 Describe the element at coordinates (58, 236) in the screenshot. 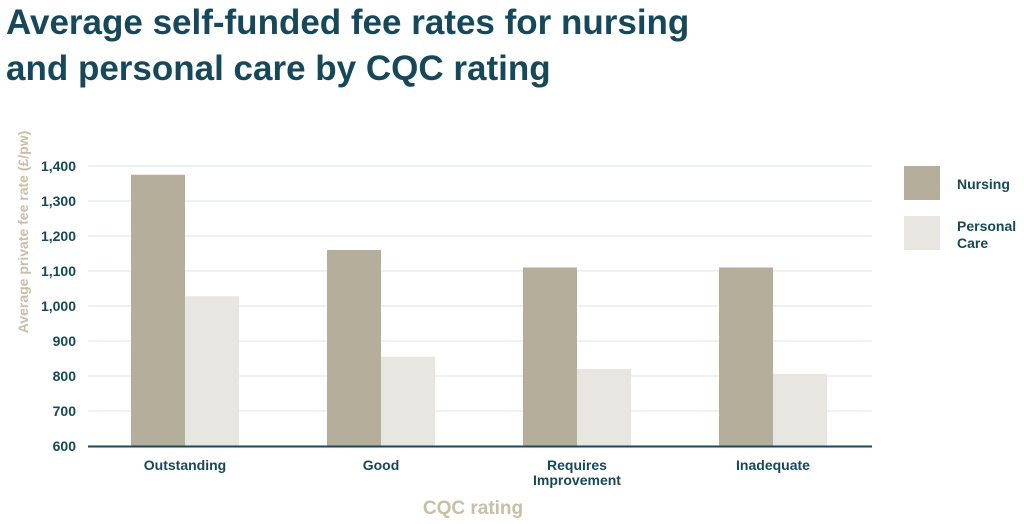

I see `y-tick-label: 1,200` at that location.